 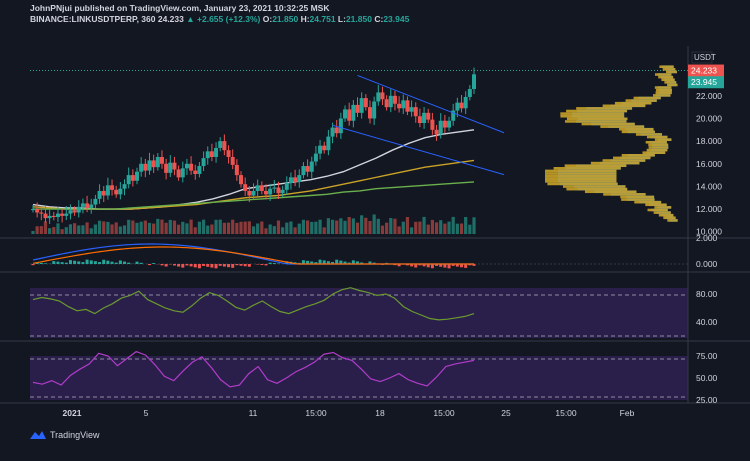 What do you see at coordinates (358, 19) in the screenshot?
I see `low-value: 21.850` at bounding box center [358, 19].